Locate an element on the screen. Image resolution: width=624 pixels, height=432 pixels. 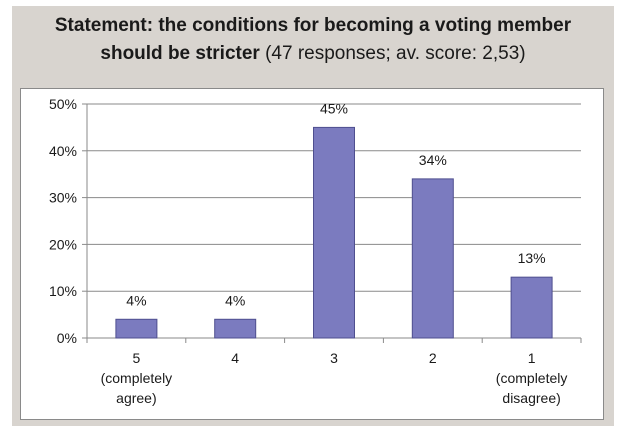
title-line2-bold: should be stricter is located at coordinates (180, 53).